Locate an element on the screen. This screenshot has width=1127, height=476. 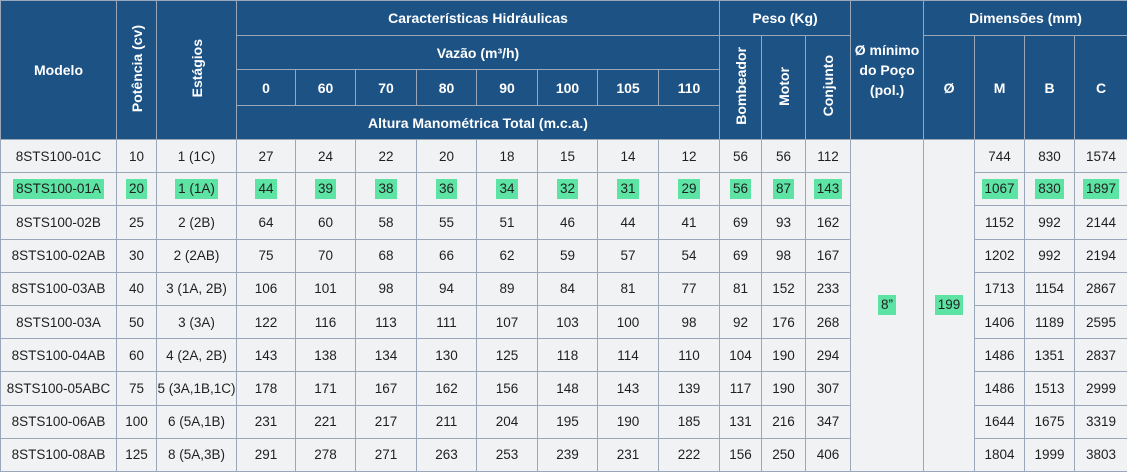
cell-poco-highlight: 8” is located at coordinates (887, 305).